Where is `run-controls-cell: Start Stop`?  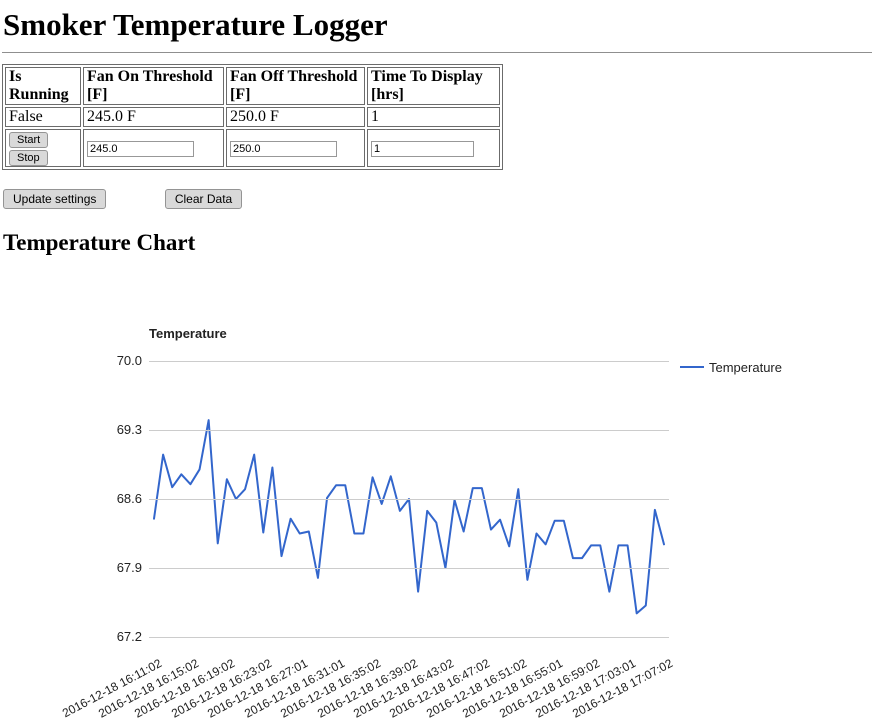 run-controls-cell: Start Stop is located at coordinates (43, 148).